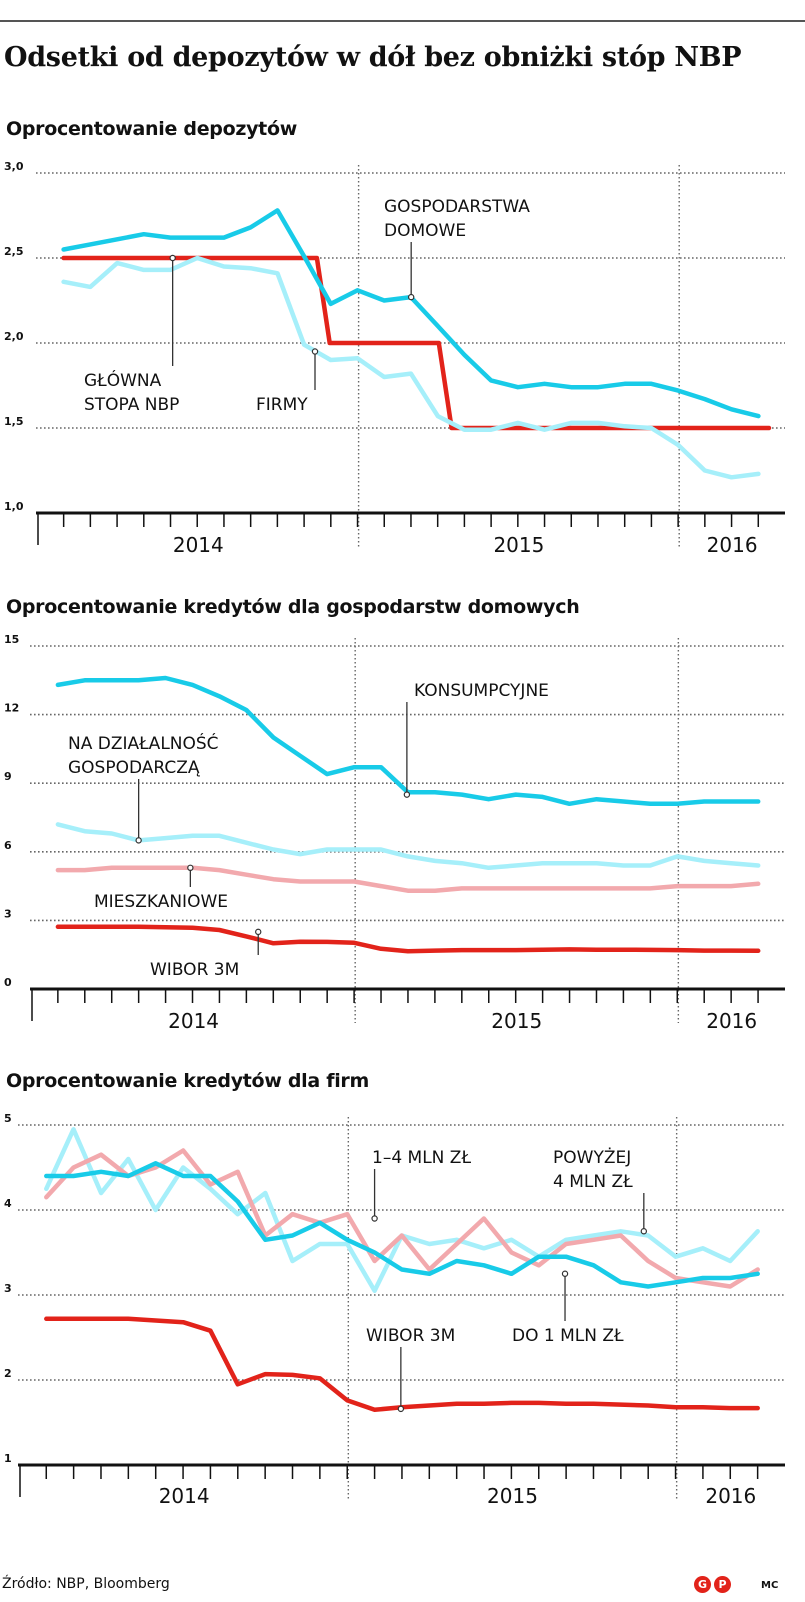 The image size is (805, 1602). Describe the element at coordinates (8, 1118) in the screenshot. I see `y-tick-label: 5` at that location.